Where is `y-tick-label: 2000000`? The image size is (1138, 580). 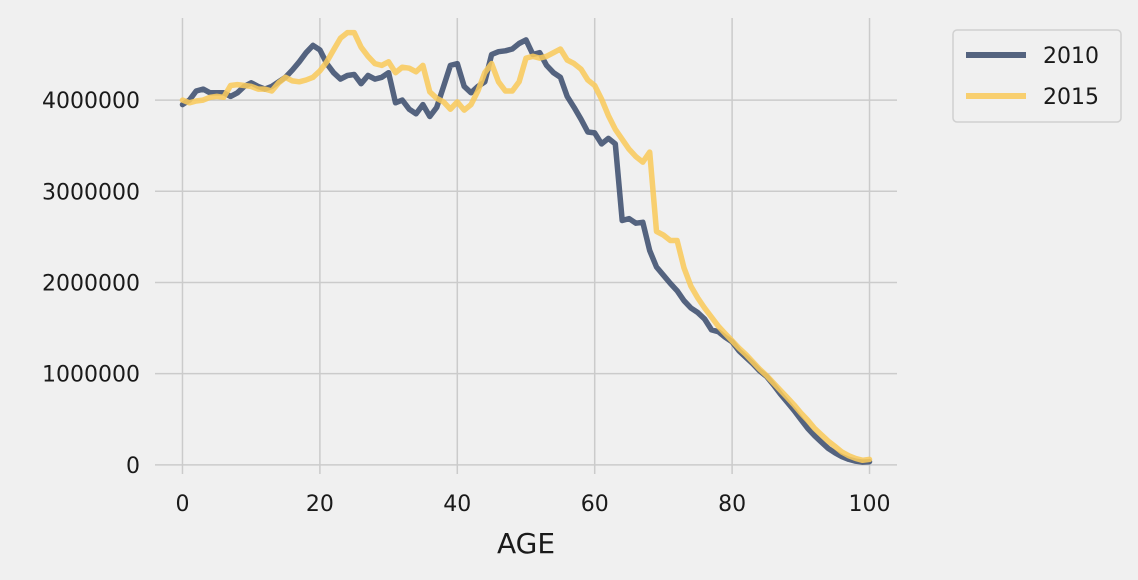 y-tick-label: 2000000 is located at coordinates (91, 283).